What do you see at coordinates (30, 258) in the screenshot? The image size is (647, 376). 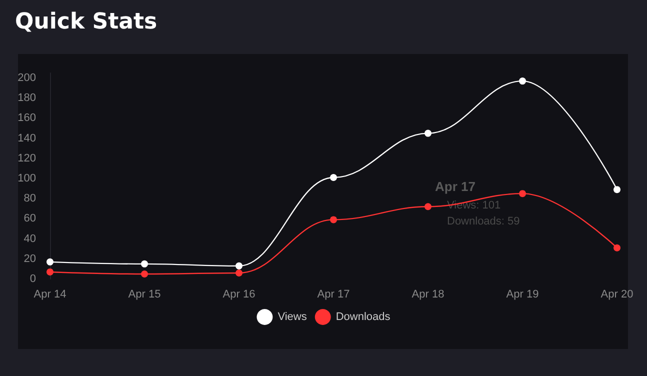 I see `y-tick-label: 20` at bounding box center [30, 258].